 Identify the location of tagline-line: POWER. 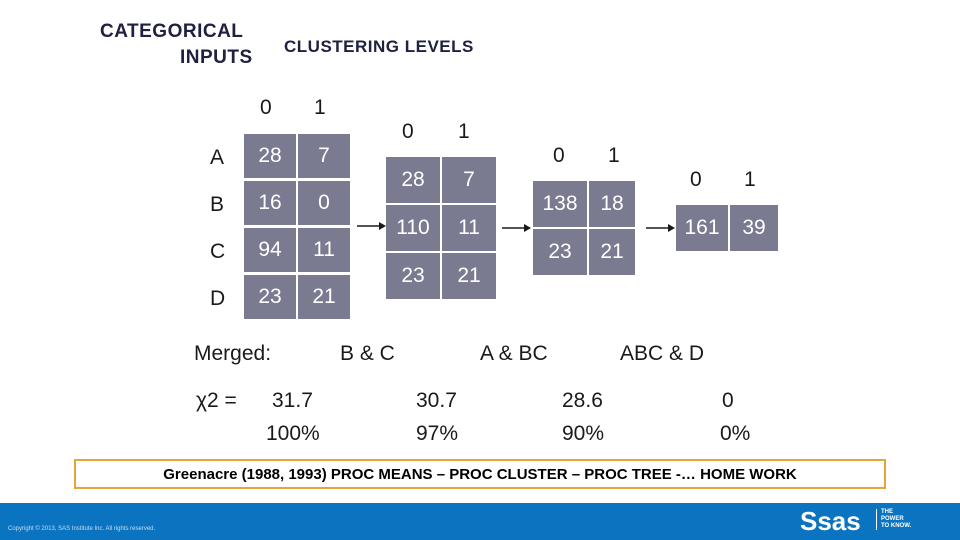
(892, 519).